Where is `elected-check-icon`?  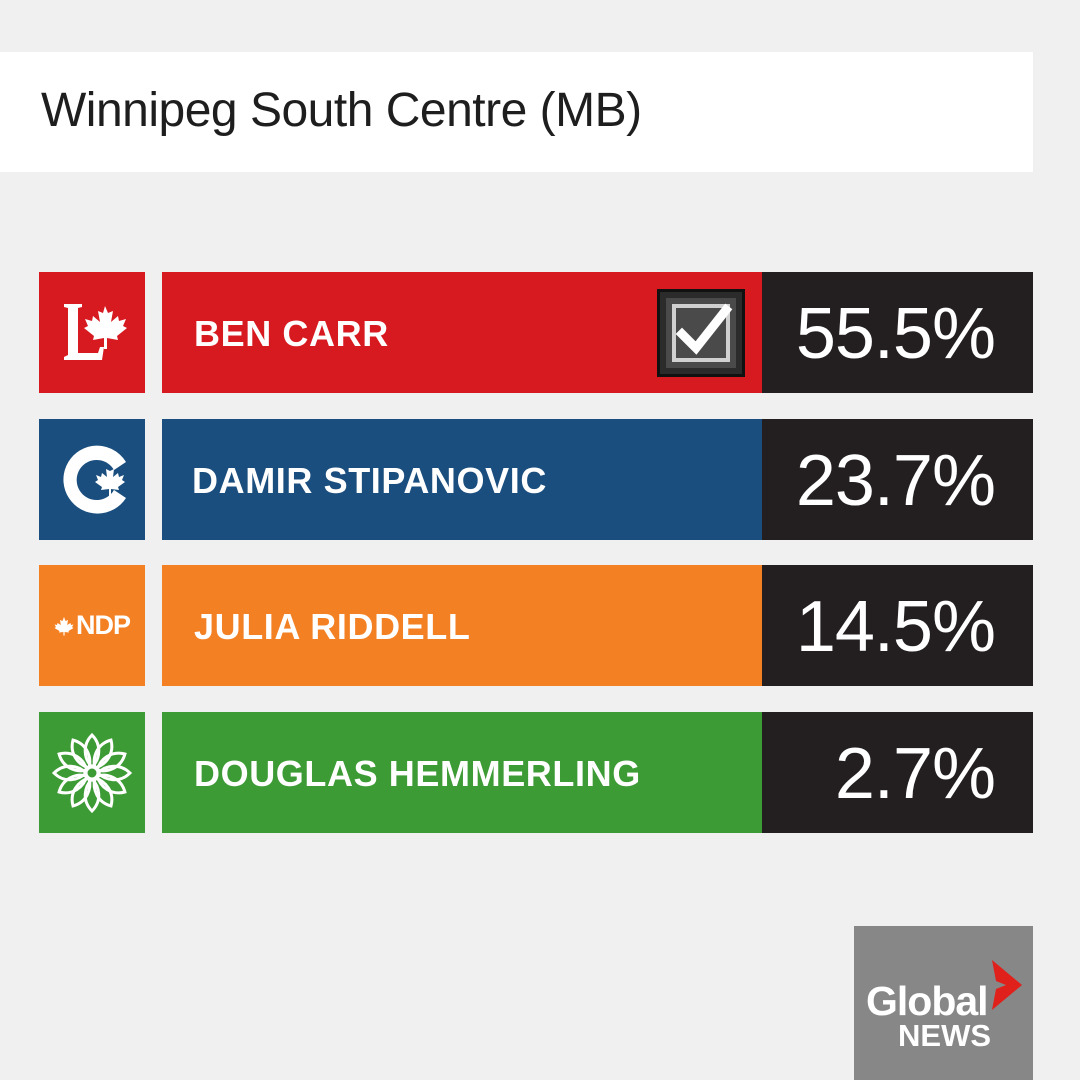
elected-check-icon is located at coordinates (701, 333).